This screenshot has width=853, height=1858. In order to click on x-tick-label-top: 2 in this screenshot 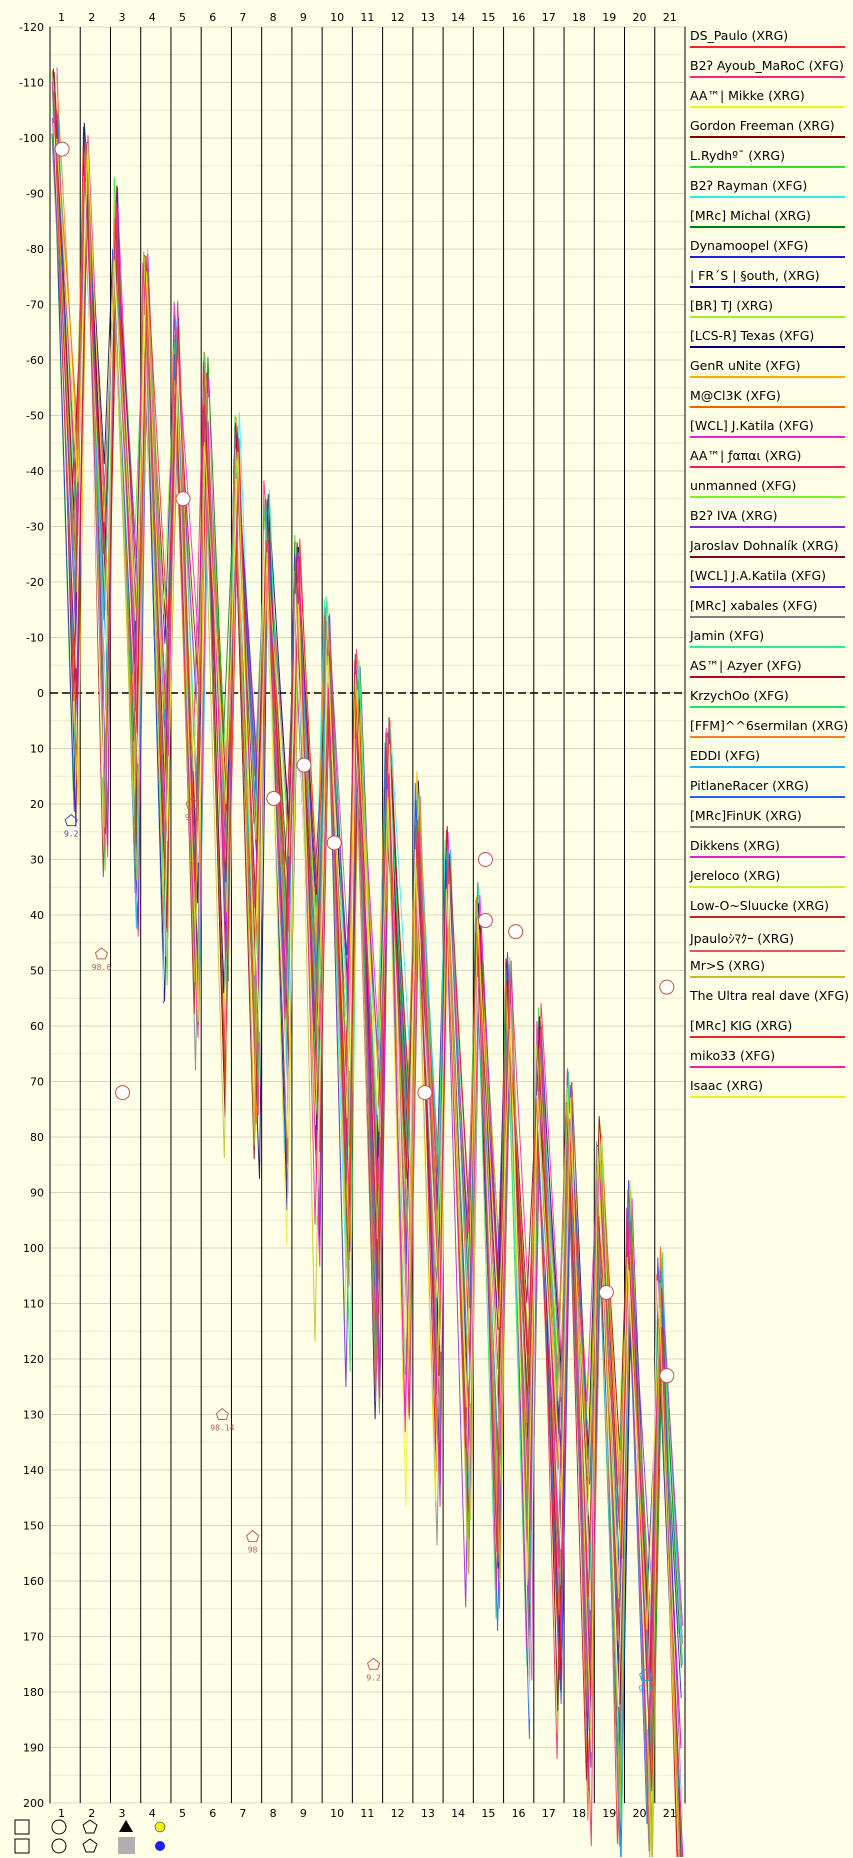, I will do `click(91, 17)`.